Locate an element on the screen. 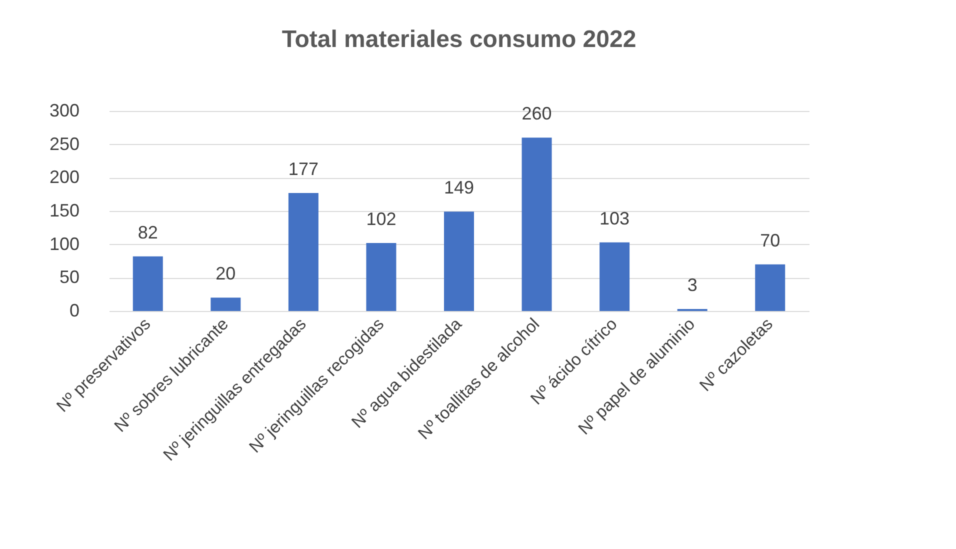 The height and width of the screenshot is (549, 956). y-tick-label: 0 is located at coordinates (74, 310).